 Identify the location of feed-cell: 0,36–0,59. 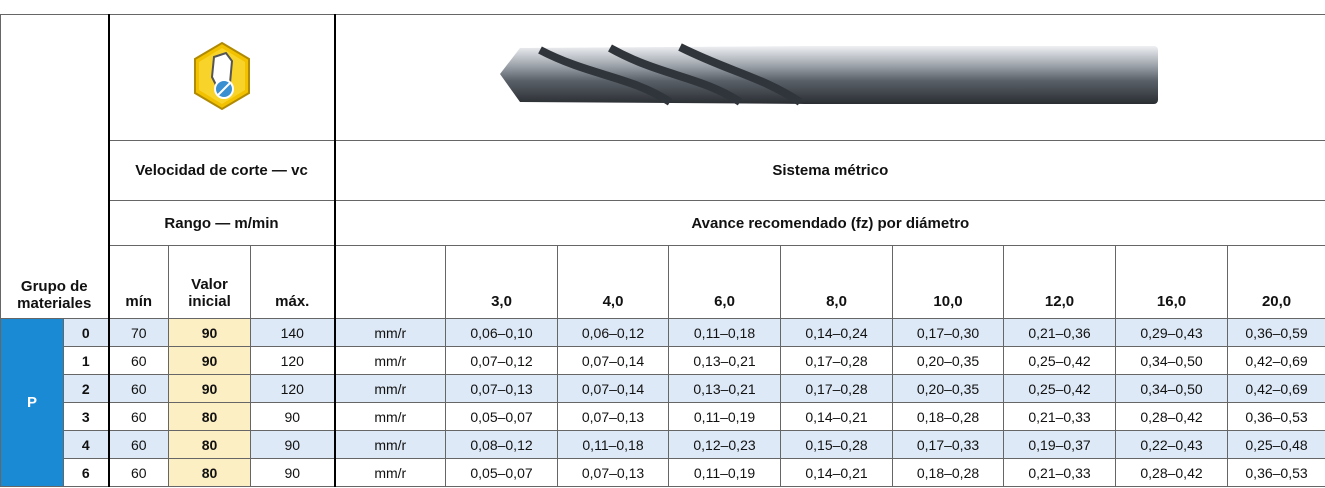
(1276, 332).